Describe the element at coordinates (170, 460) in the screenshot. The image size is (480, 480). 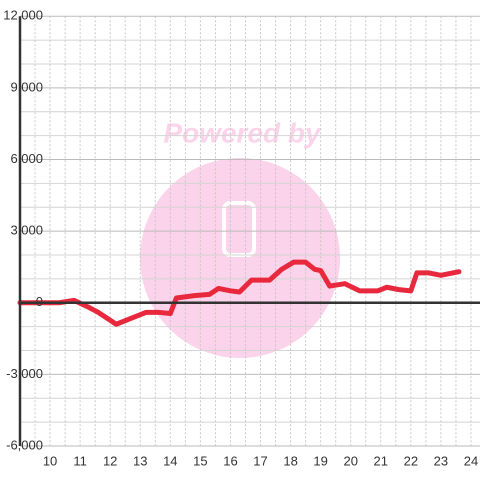
I see `x-tick-label: 14` at that location.